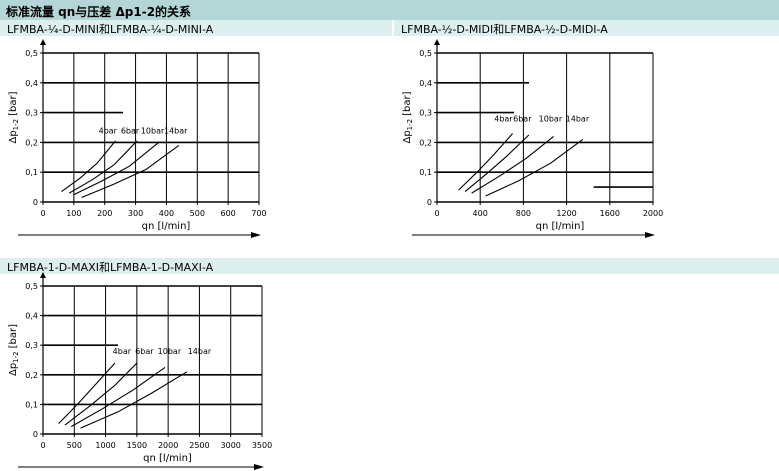  Describe the element at coordinates (110, 267) in the screenshot. I see `chart-title-3: LFMBA-1-D-MAXI和LFMBA-1-D-MAXI-A` at that location.